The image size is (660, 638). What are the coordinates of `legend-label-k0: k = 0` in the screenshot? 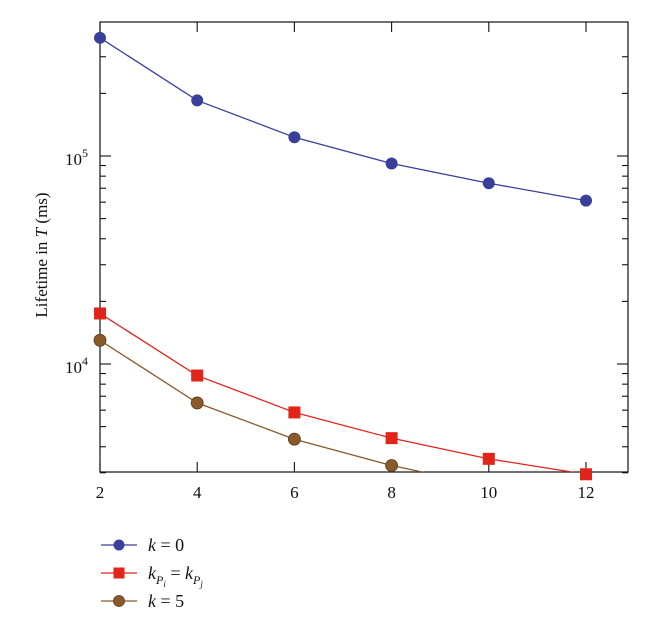 It's located at (166, 545).